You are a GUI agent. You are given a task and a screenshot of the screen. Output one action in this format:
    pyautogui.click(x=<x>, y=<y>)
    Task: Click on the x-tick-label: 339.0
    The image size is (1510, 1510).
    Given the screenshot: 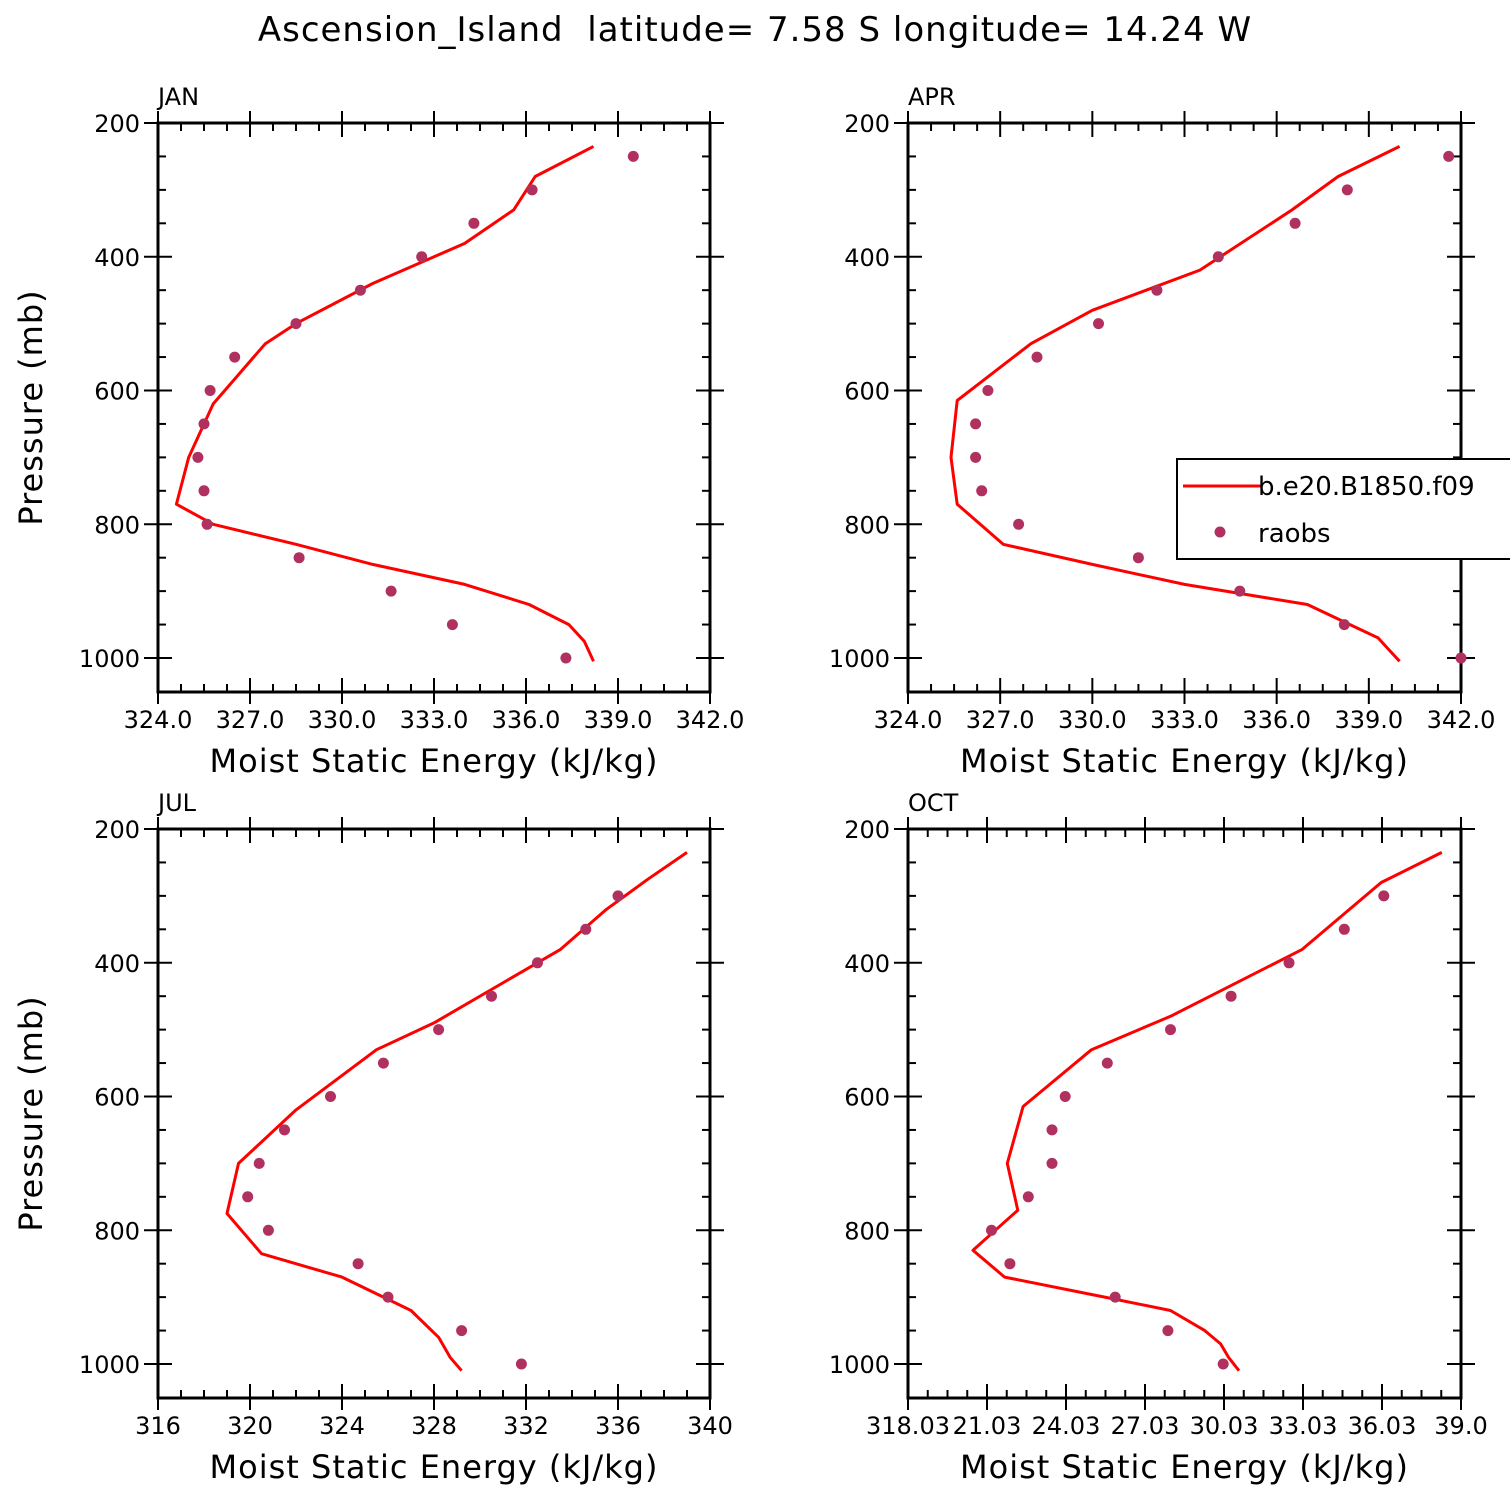 What is the action you would take?
    pyautogui.click(x=618, y=720)
    